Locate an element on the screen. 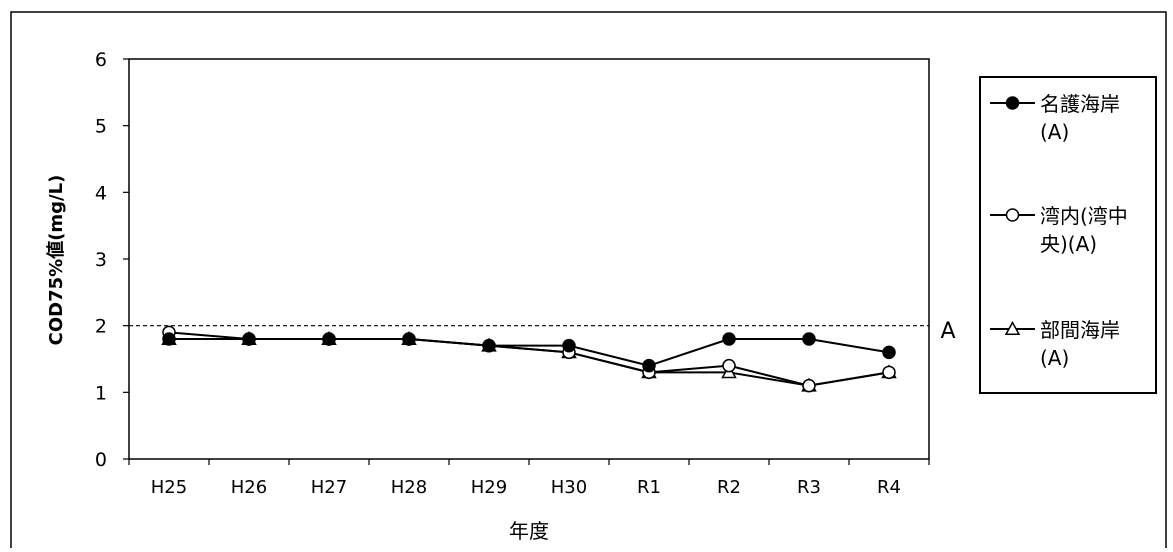 This screenshot has width=1173, height=552. reference-line-label: A is located at coordinates (947, 331).